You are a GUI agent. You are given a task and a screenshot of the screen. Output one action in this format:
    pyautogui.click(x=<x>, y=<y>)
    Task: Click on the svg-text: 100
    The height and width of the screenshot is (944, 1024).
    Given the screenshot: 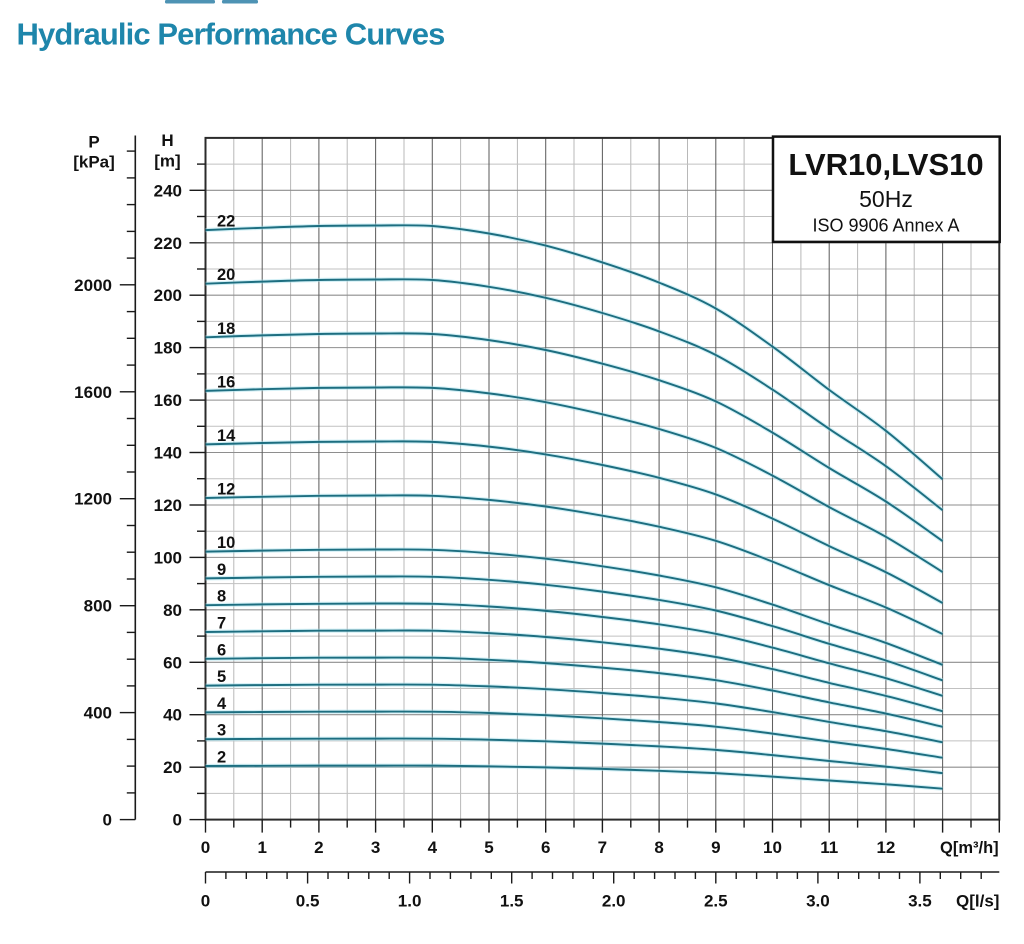 What is the action you would take?
    pyautogui.click(x=168, y=557)
    